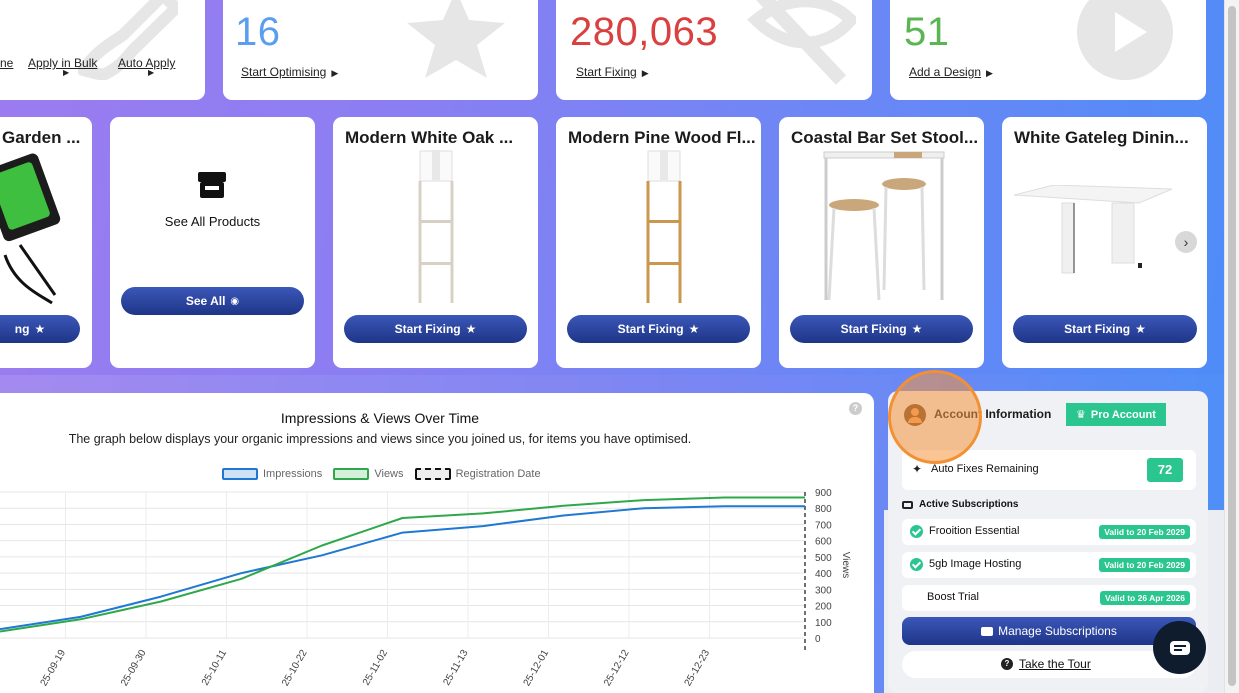  I want to click on carousel-next-button: ›, so click(1186, 242).